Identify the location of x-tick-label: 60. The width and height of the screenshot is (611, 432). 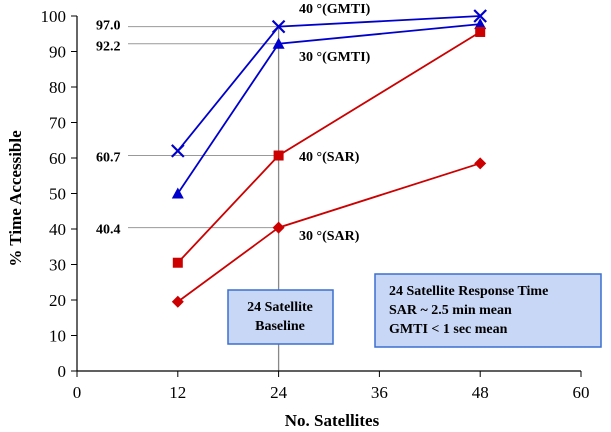
(581, 392).